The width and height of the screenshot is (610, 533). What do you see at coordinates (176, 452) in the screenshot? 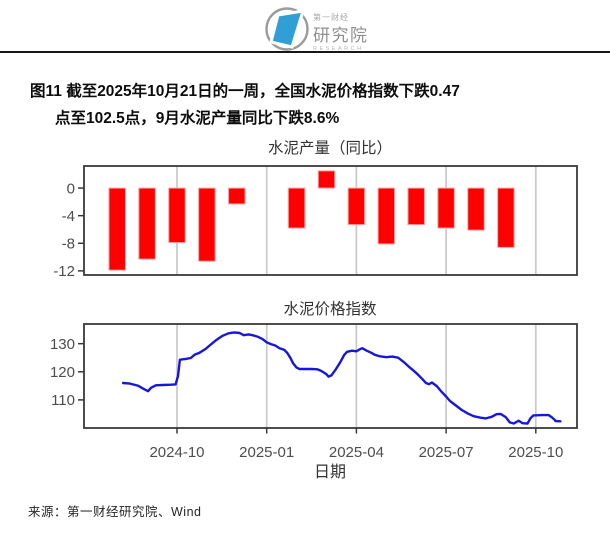
I see `x-tick-label: 2024-10` at bounding box center [176, 452].